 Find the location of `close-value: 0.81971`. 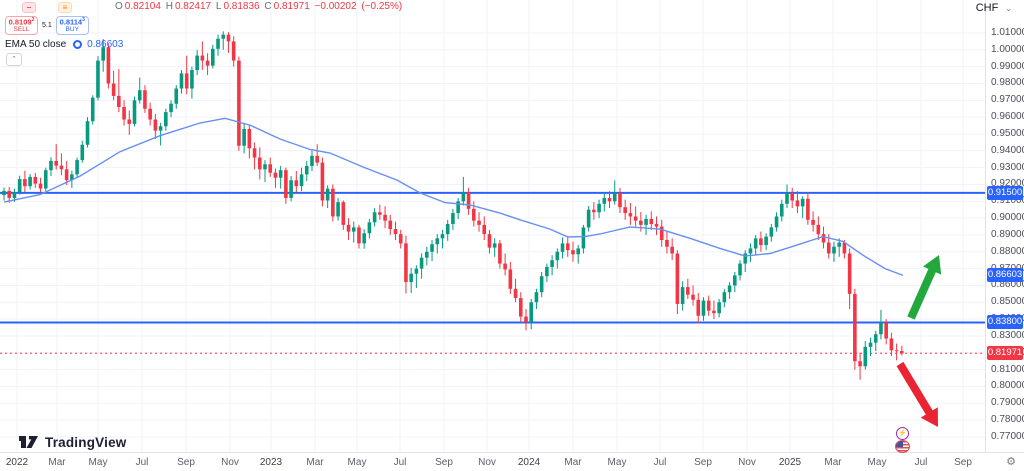

close-value: 0.81971 is located at coordinates (291, 6).